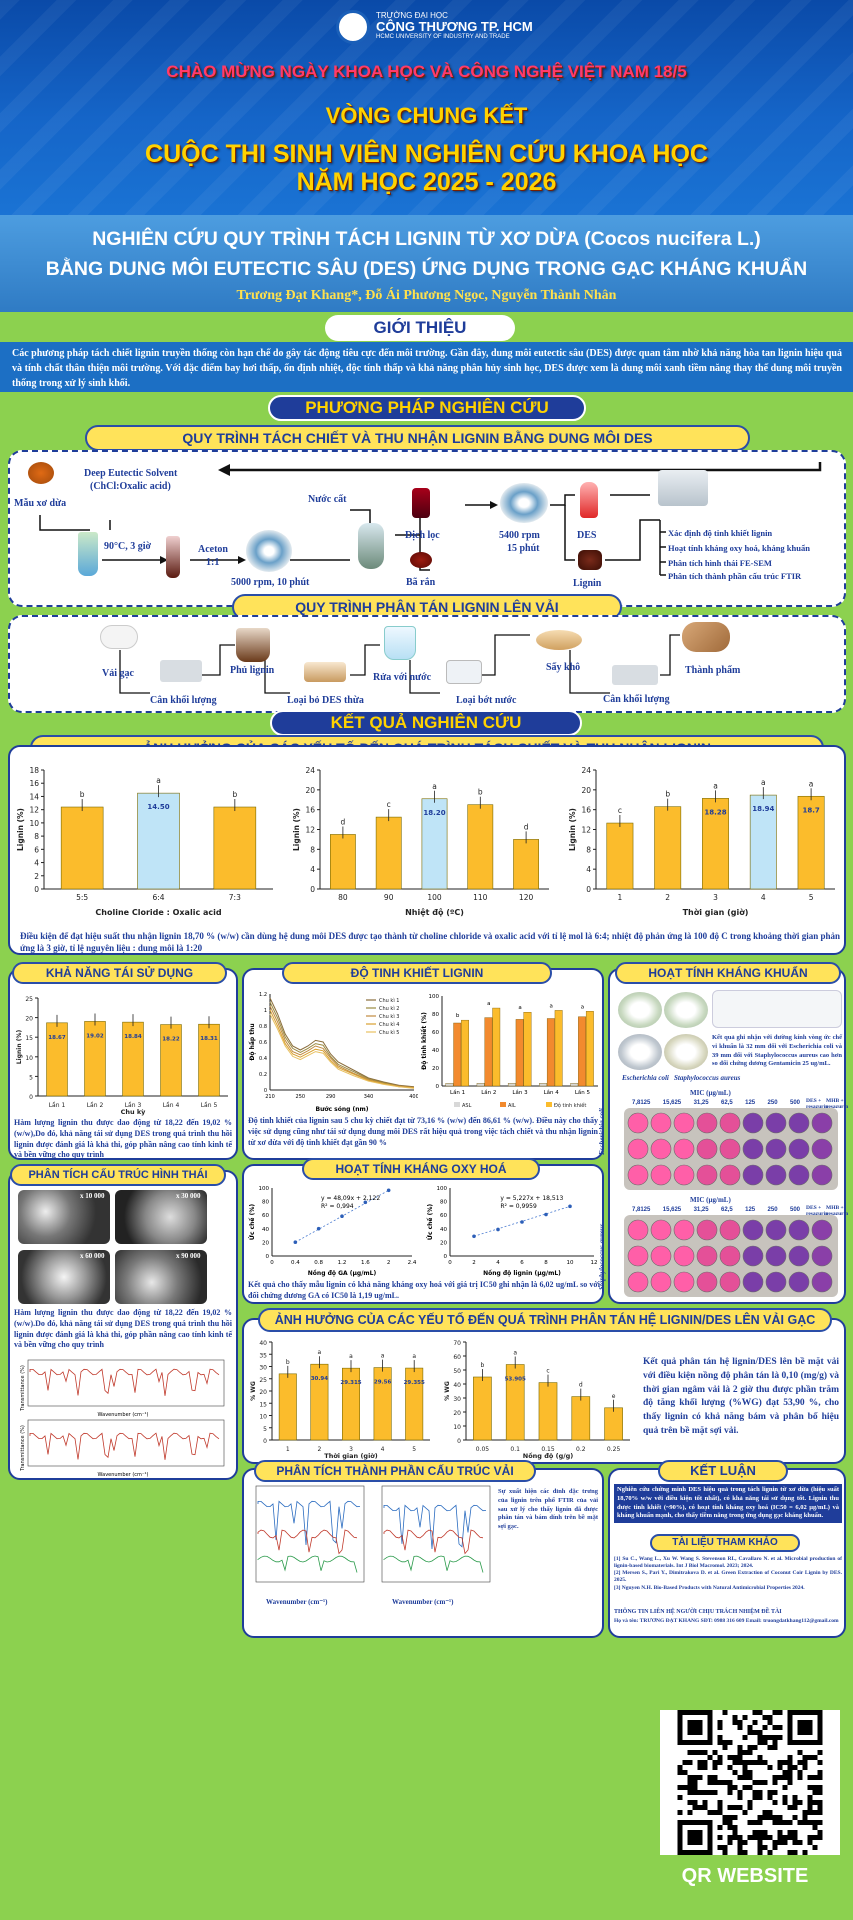 Image resolution: width=853 pixels, height=1920 pixels. What do you see at coordinates (312, 849) in the screenshot?
I see `y-tick-label: 8` at bounding box center [312, 849].